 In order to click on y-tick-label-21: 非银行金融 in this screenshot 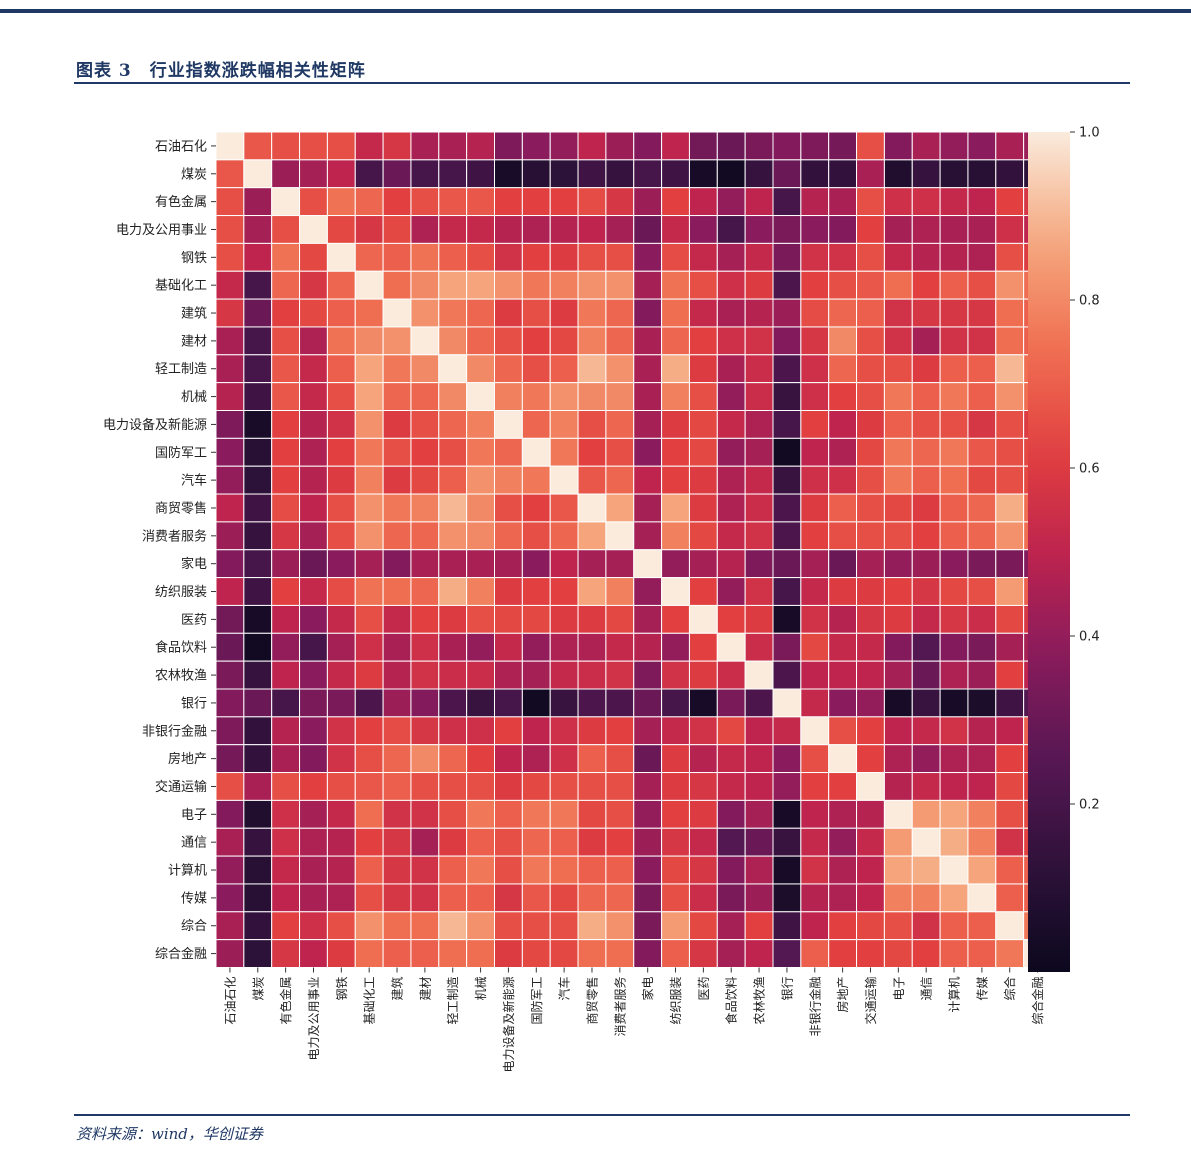, I will do `click(174, 731)`.